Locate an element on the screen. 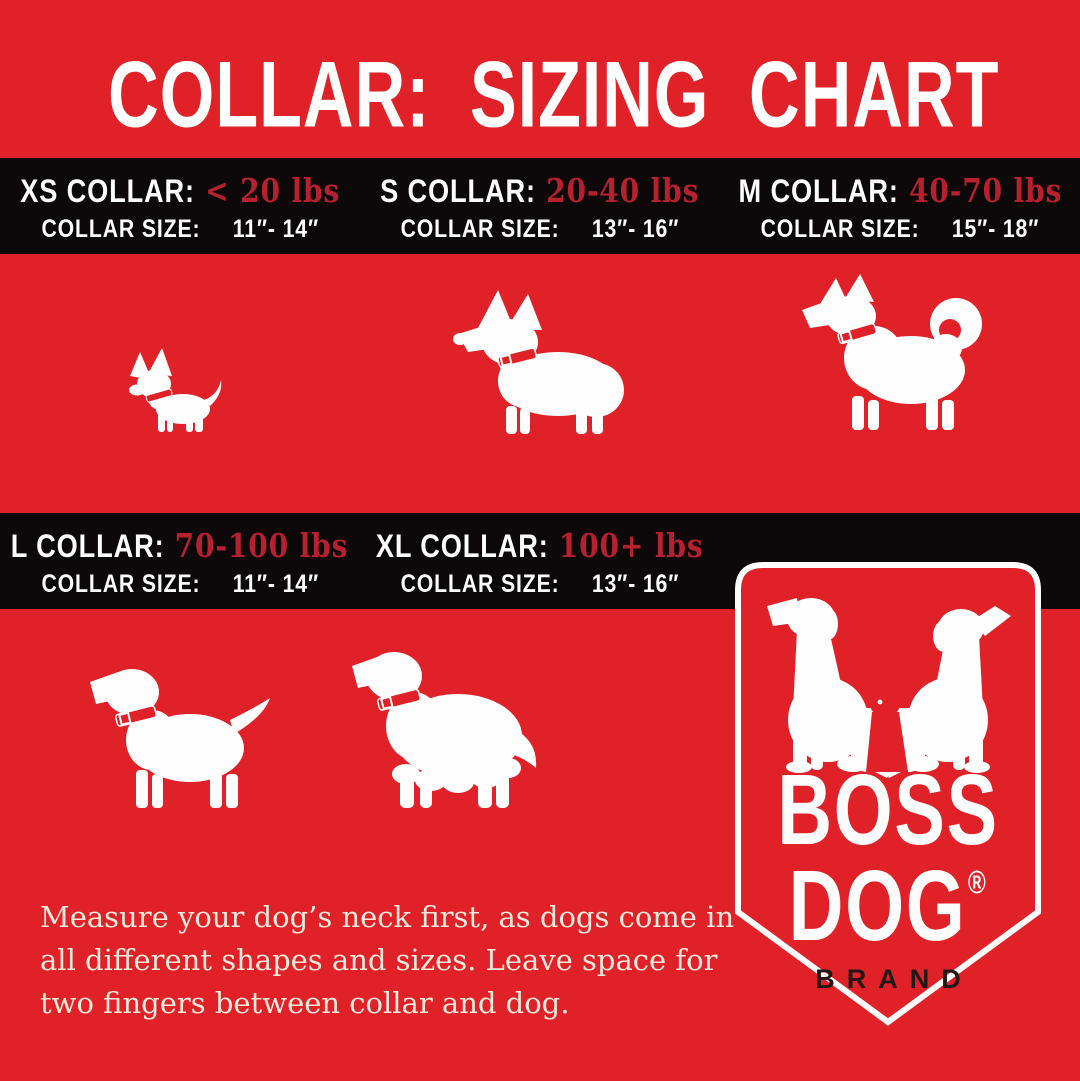 The width and height of the screenshot is (1080, 1081). registered-trademark-mark: ® is located at coordinates (977, 882).